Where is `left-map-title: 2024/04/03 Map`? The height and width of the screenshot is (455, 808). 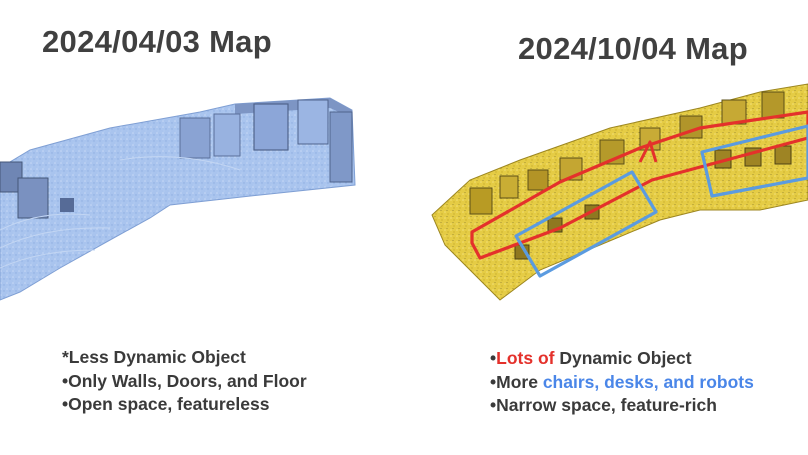 left-map-title: 2024/04/03 Map is located at coordinates (157, 41).